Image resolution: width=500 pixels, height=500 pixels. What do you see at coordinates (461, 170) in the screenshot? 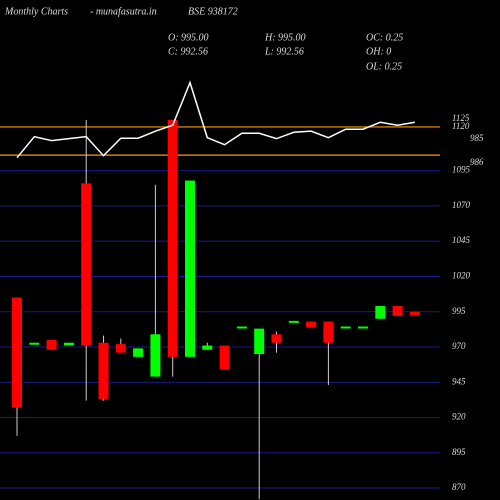
I see `y-tick-label: 1095` at bounding box center [461, 170].